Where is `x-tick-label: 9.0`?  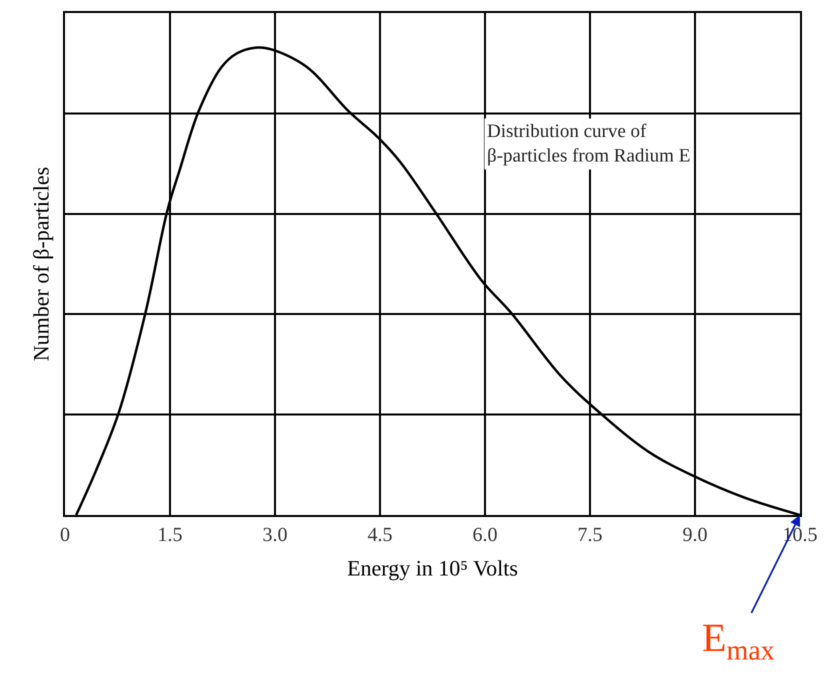 x-tick-label: 9.0 is located at coordinates (695, 535).